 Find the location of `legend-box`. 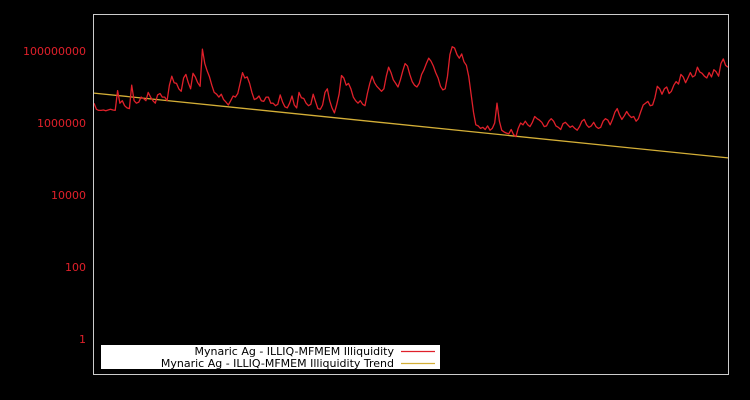

legend-box is located at coordinates (270, 357).